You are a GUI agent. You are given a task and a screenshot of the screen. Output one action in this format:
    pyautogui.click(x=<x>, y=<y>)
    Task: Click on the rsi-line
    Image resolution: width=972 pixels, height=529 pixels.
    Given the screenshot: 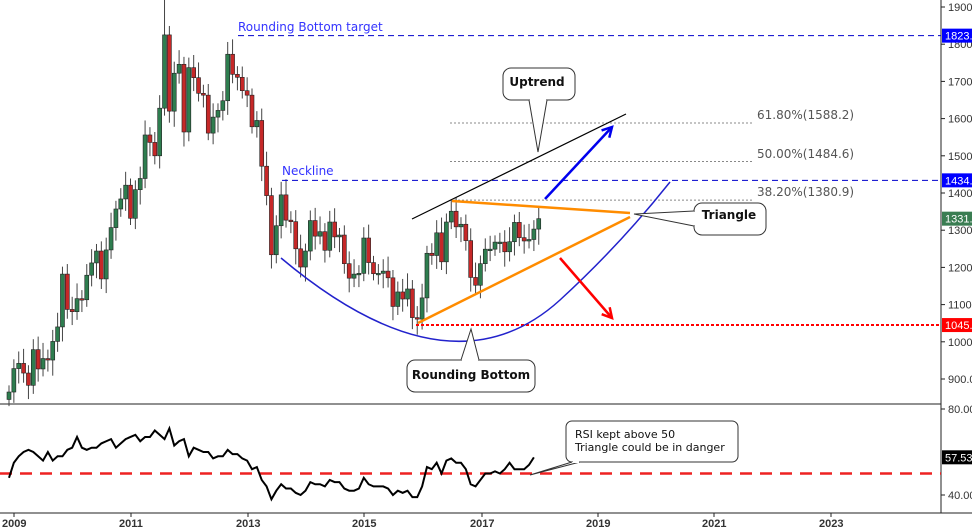 What is the action you would take?
    pyautogui.click(x=271, y=463)
    